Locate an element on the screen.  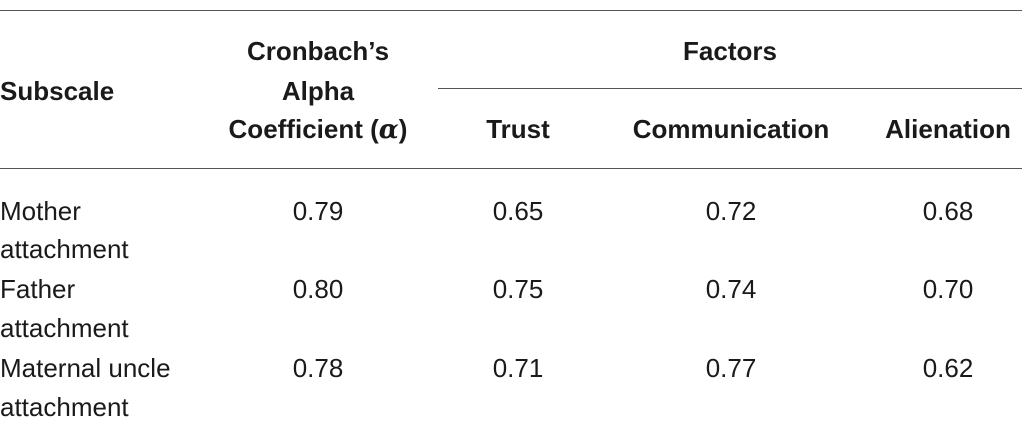
row-alienation-value: 0.68 is located at coordinates (948, 211).